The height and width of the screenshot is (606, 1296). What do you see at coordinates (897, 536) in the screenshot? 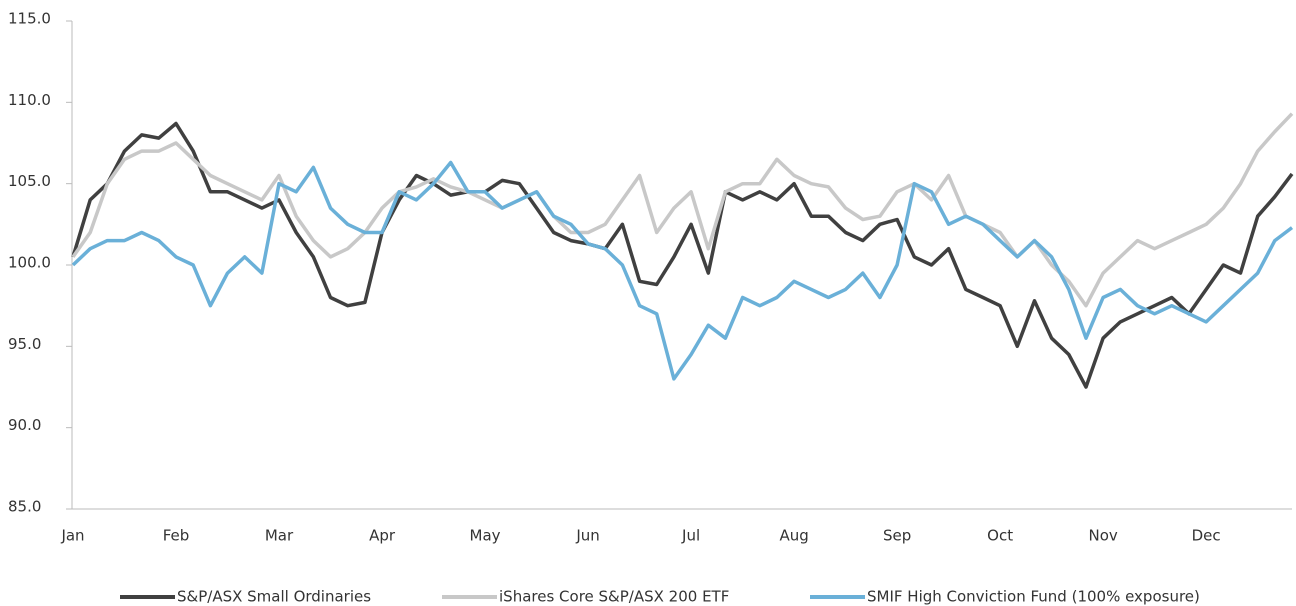
I see `x-tick-label: Sep` at bounding box center [897, 536].